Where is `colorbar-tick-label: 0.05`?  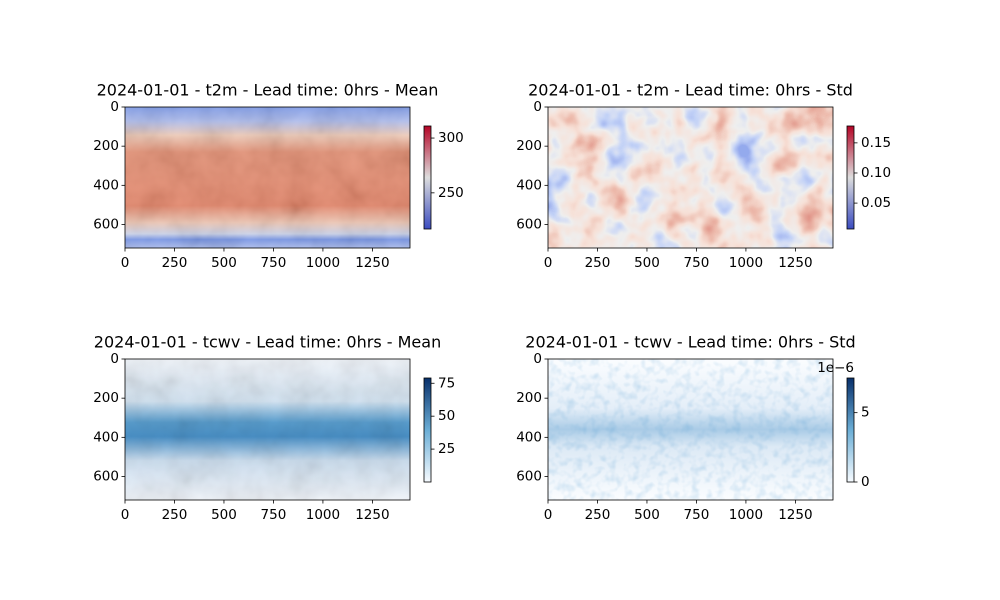 colorbar-tick-label: 0.05 is located at coordinates (876, 203).